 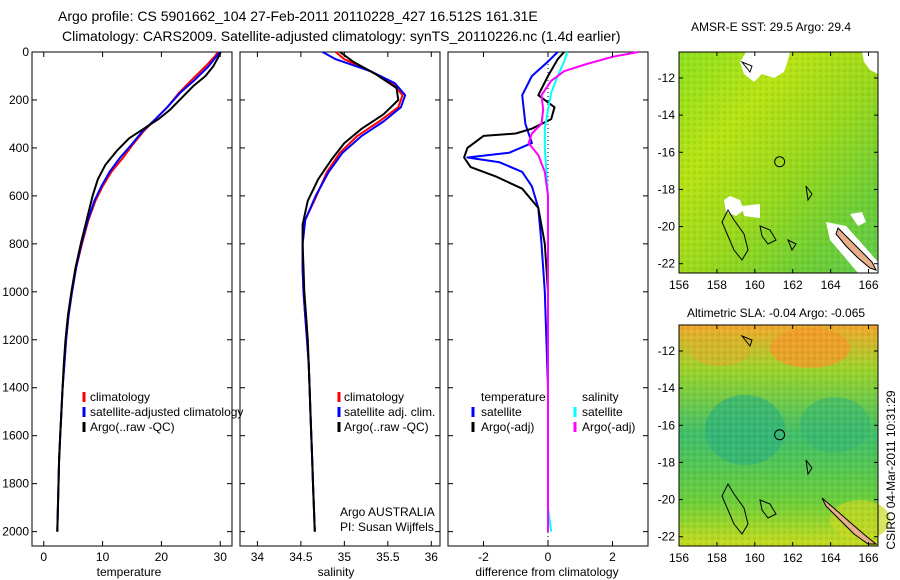 I want to click on sst-map-title: AMSR-E SST: 29.5 Argo: 29.4, so click(x=771, y=27).